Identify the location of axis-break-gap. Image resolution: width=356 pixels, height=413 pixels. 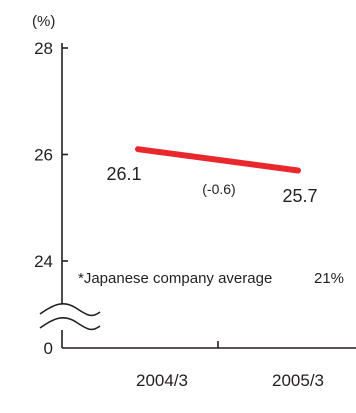
(62, 317).